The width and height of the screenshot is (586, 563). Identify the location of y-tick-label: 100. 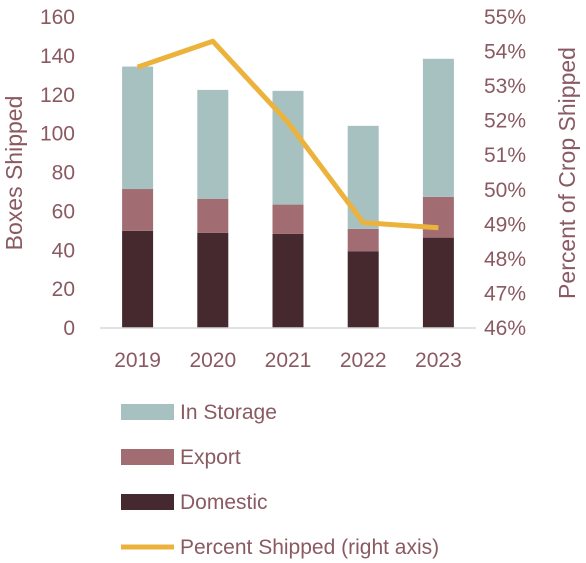
(57, 134).